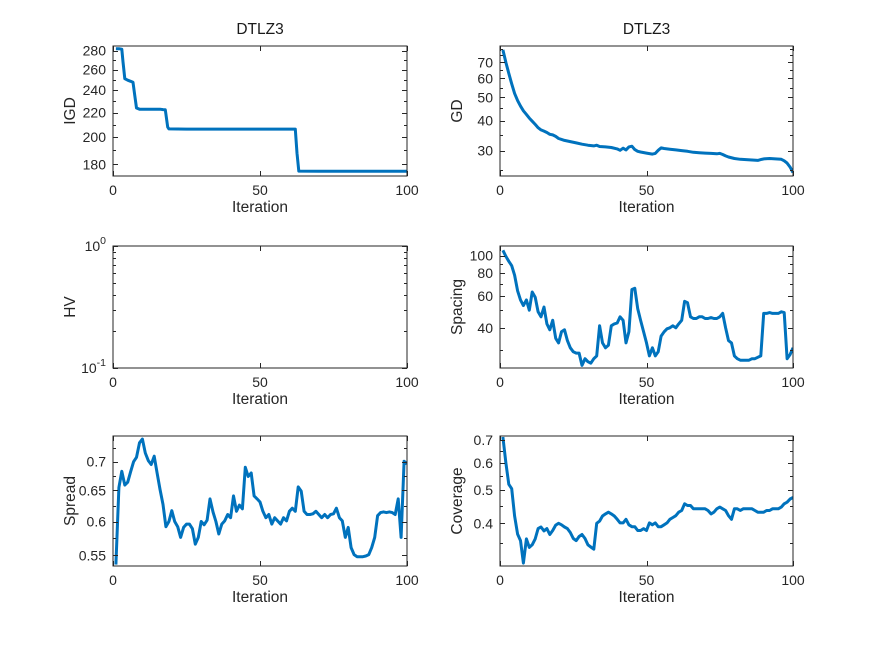 The height and width of the screenshot is (656, 875). What do you see at coordinates (484, 490) in the screenshot?
I see `y-tick-label: 0.5` at bounding box center [484, 490].